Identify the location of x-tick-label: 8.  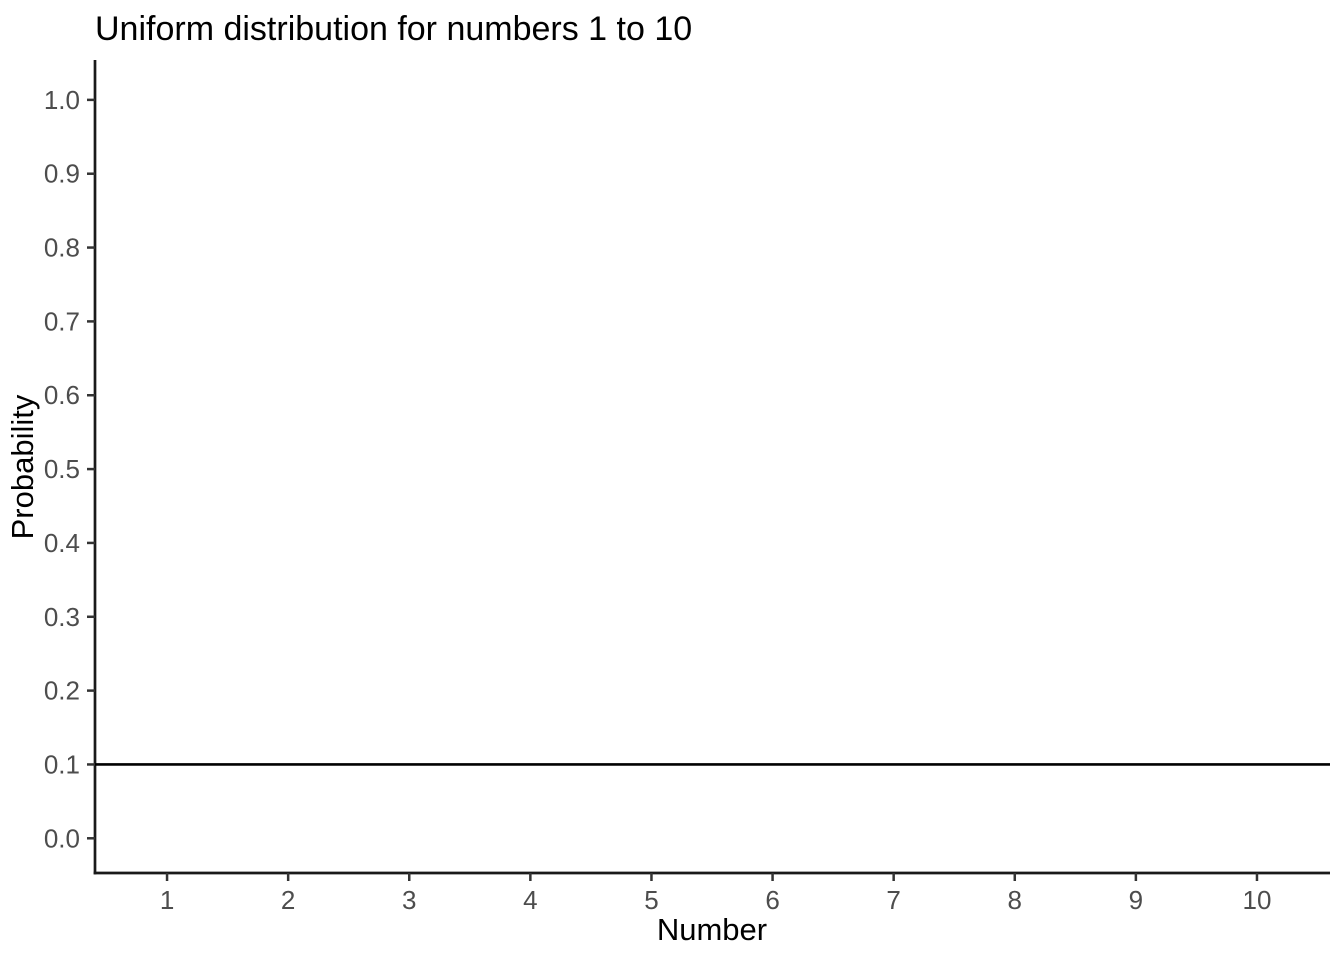
(1015, 900).